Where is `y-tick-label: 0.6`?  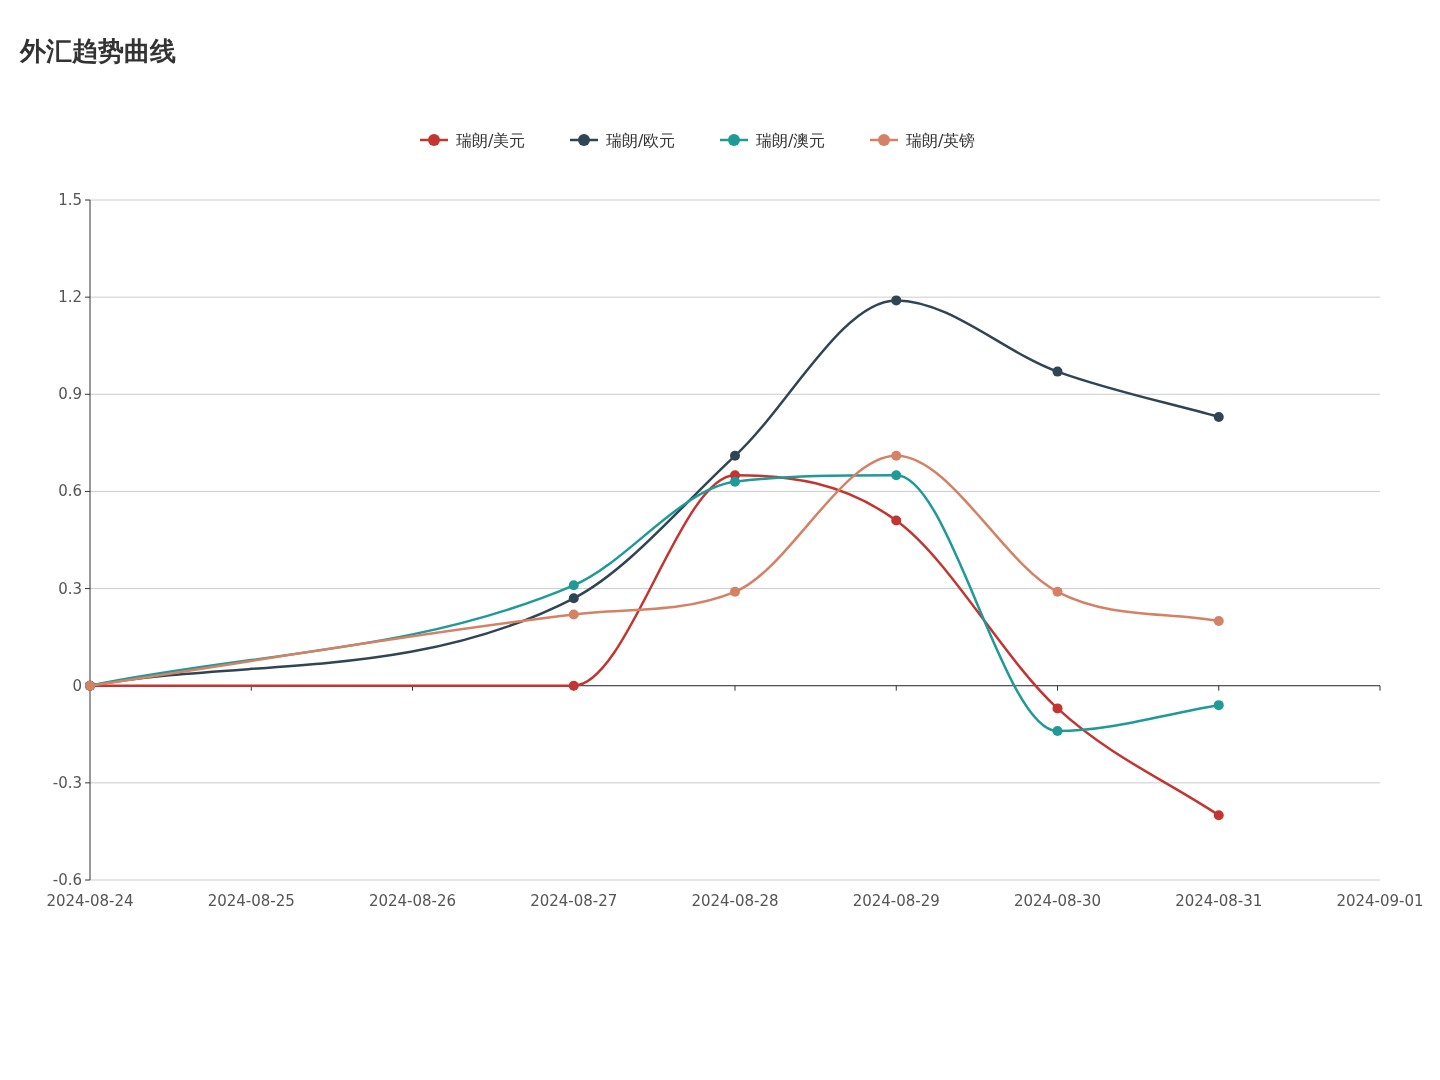
y-tick-label: 0.6 is located at coordinates (70, 491).